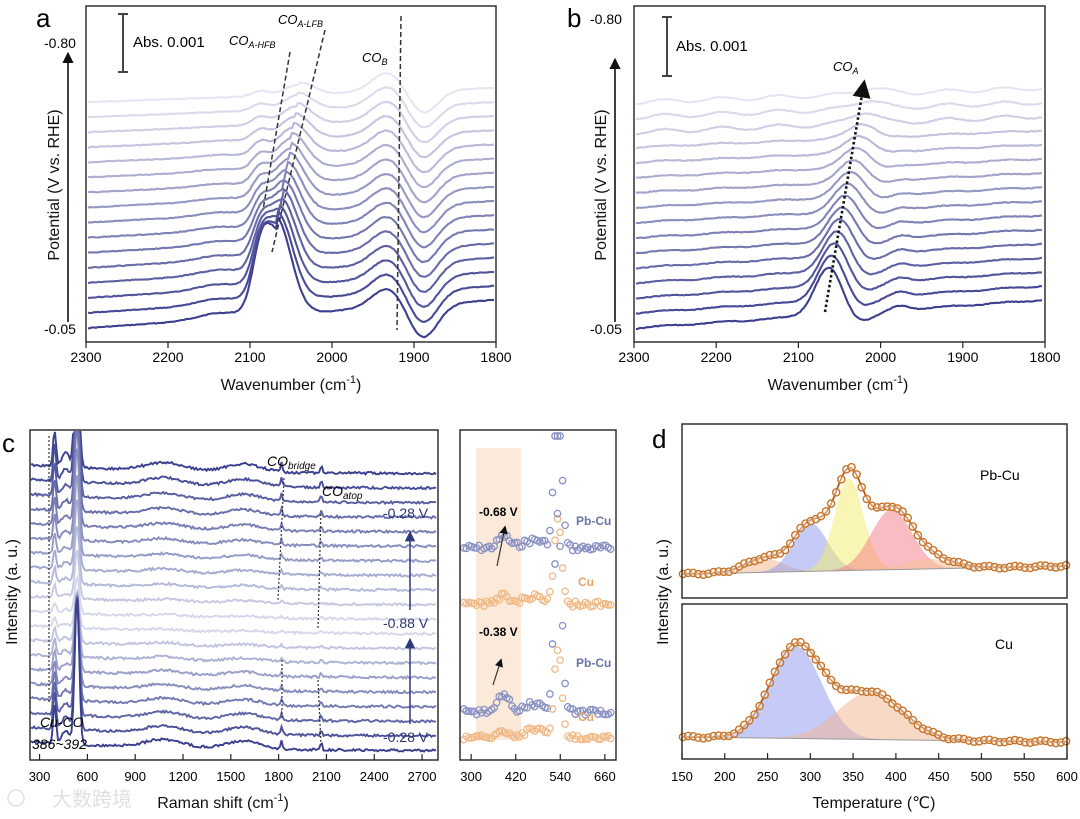 This screenshot has width=1080, height=819. I want to click on panel-a-lfb-guide, so click(298, 141).